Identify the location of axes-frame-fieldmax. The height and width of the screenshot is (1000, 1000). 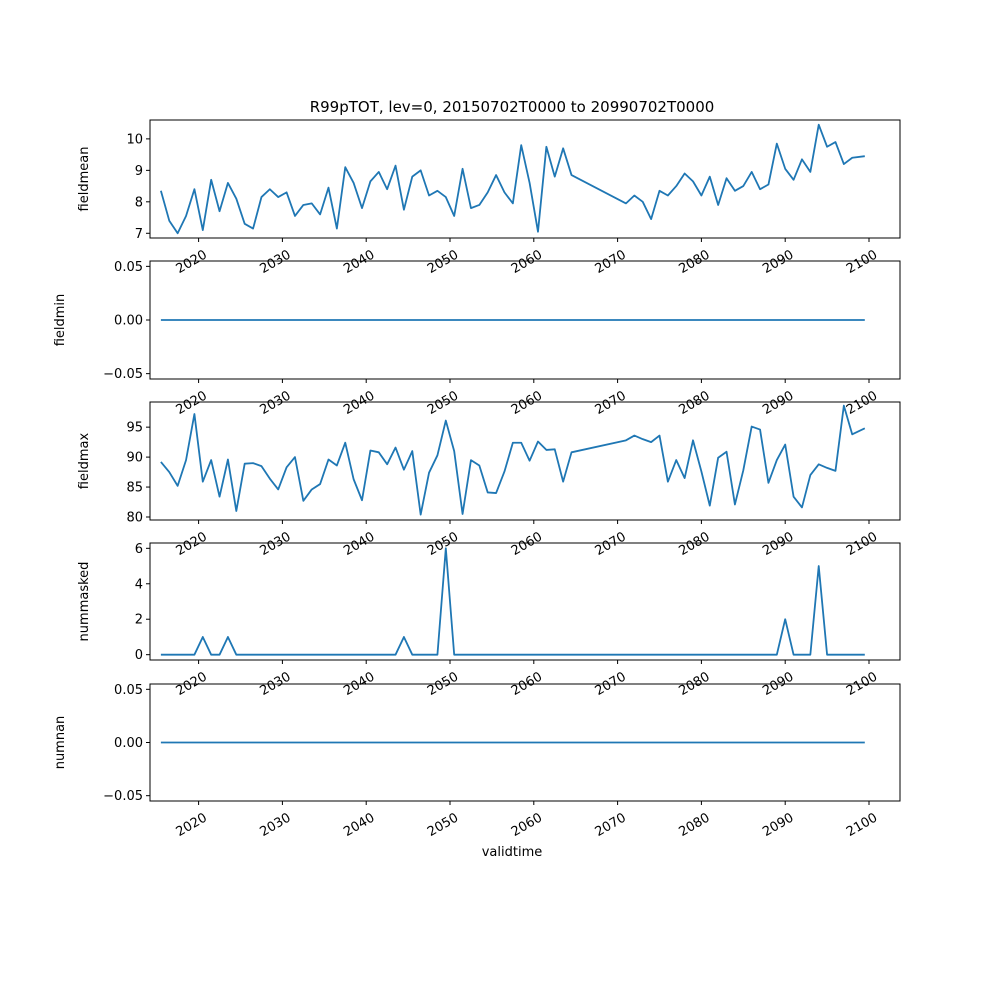
(525, 461).